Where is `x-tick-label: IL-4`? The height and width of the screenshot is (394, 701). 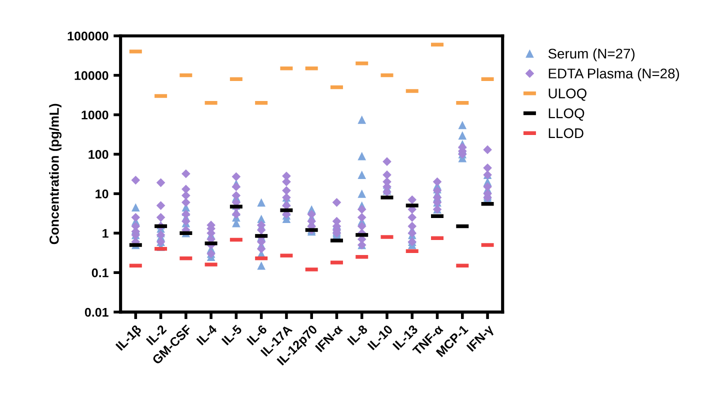 x-tick-label: IL-4 is located at coordinates (207, 335).